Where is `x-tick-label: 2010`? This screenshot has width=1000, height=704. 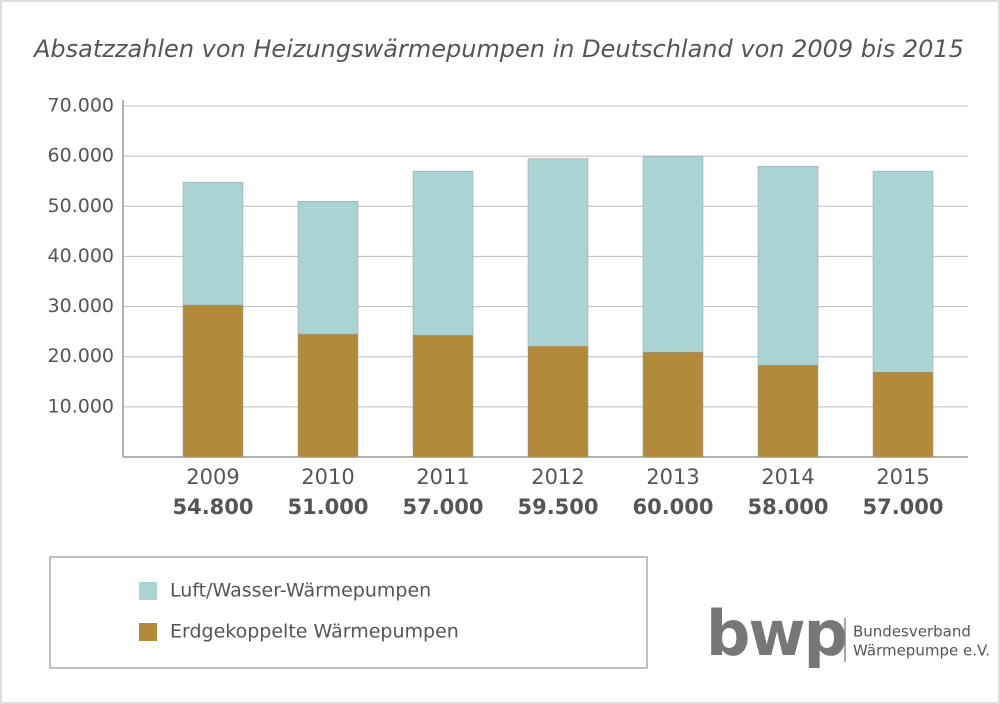
x-tick-label: 2010 is located at coordinates (327, 477).